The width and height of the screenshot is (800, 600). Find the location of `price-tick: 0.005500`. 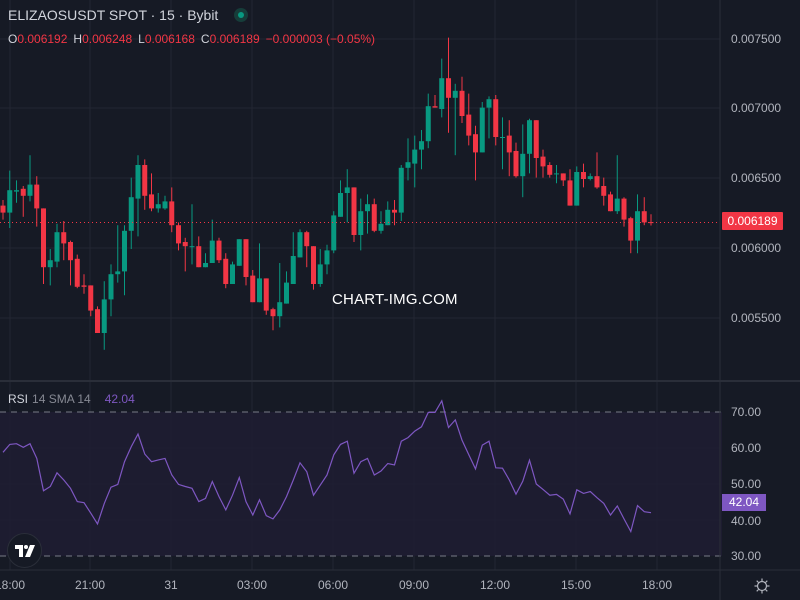

price-tick: 0.005500 is located at coordinates (756, 318).